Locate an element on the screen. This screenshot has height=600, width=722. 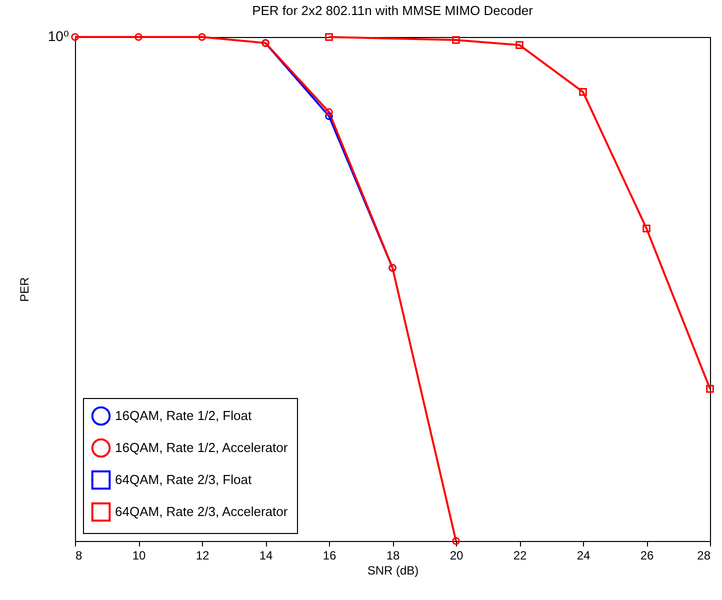
x-tick-label: 16 is located at coordinates (329, 555).